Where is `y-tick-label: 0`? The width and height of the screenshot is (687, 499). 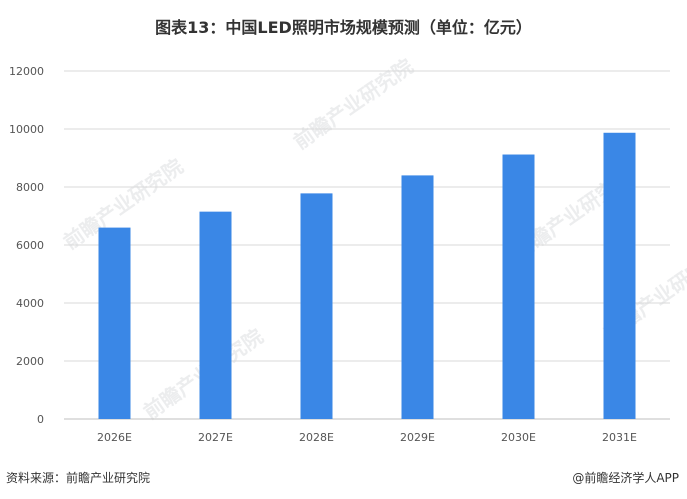
y-tick-label: 0 is located at coordinates (40, 419).